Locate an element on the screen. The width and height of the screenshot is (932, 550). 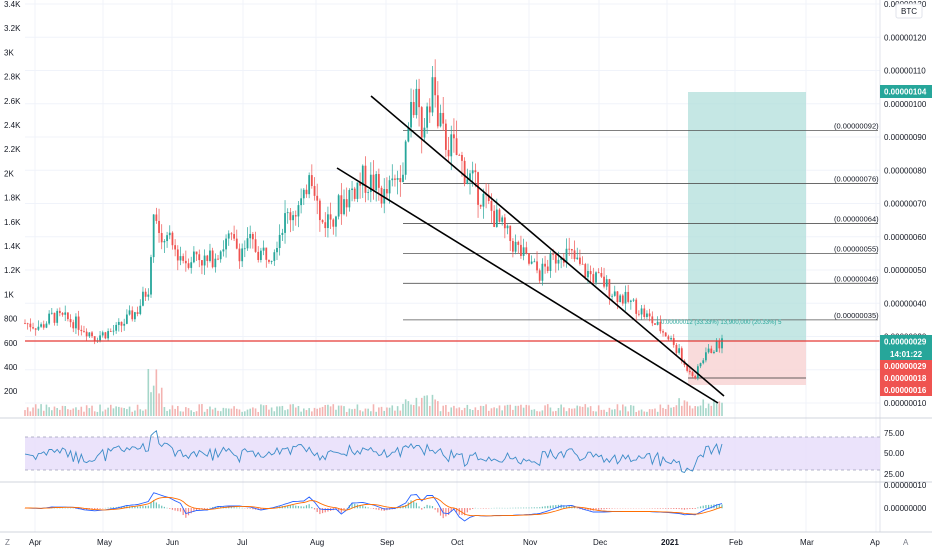
current-price-text: 0.00000029 is located at coordinates (905, 342).